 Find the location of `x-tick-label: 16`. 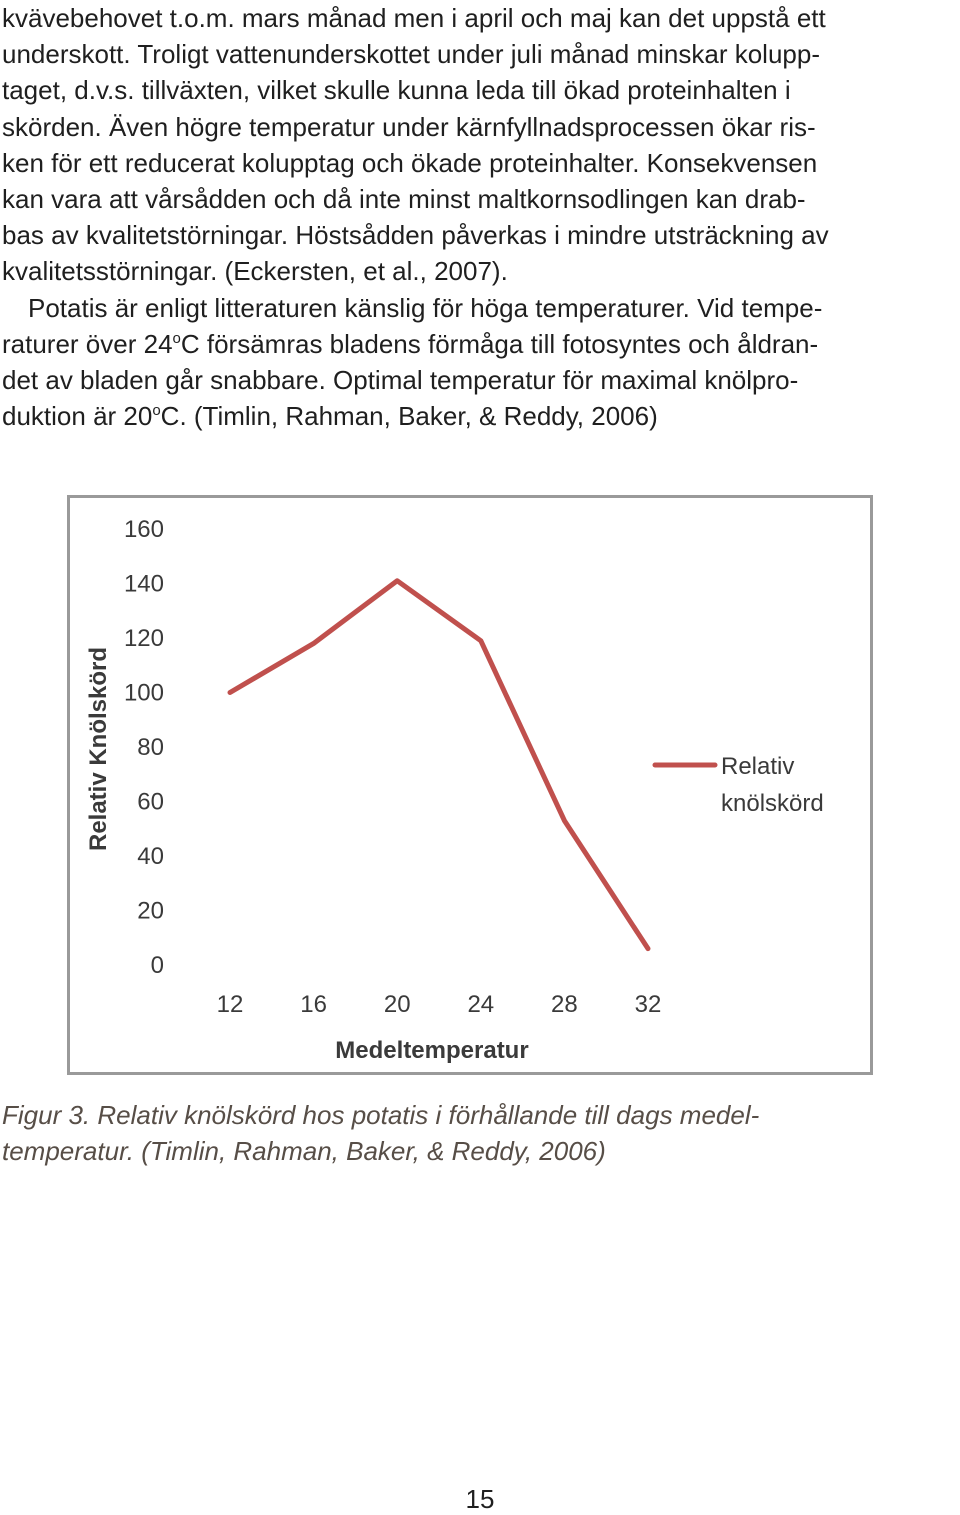

x-tick-label: 16 is located at coordinates (313, 1004).